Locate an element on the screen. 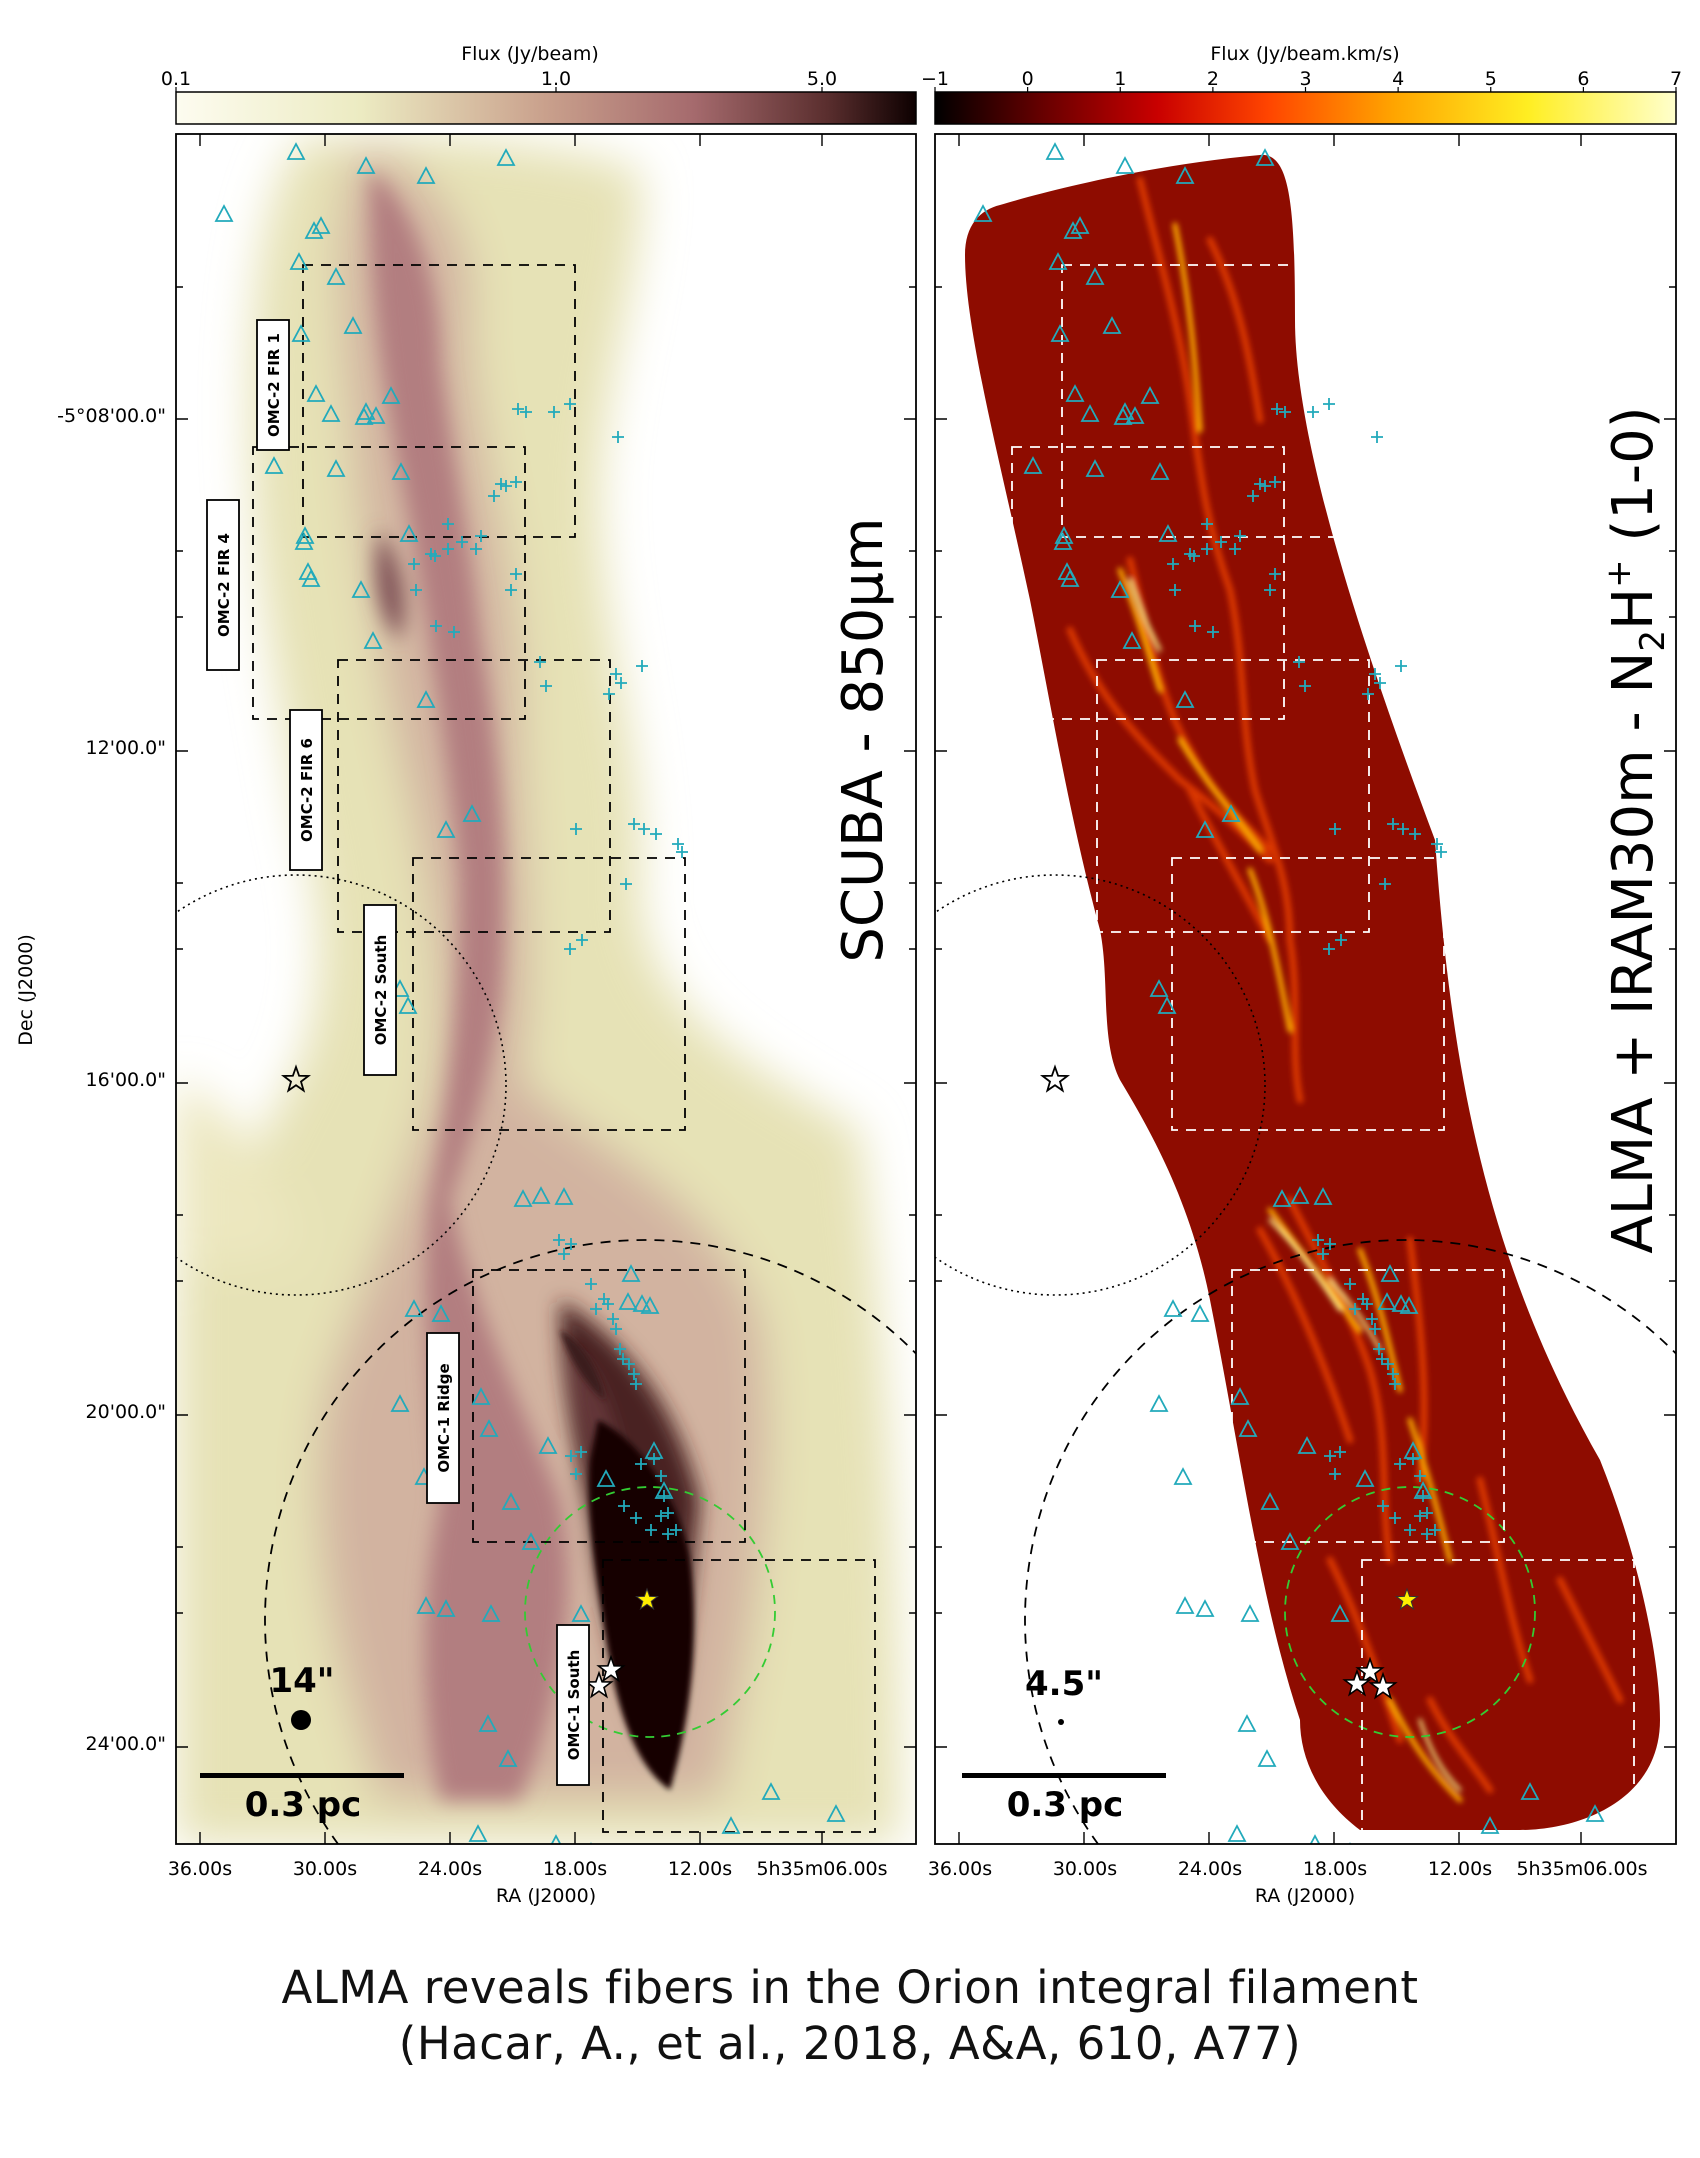 The image size is (1700, 2158). dec-tick: 24'00.0" is located at coordinates (126, 1744).